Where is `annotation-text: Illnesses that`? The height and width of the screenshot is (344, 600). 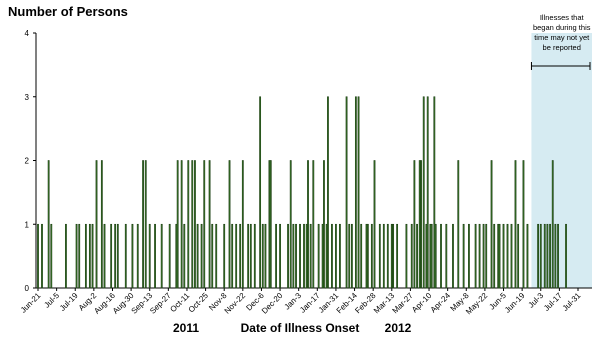
annotation-text: Illnesses that is located at coordinates (562, 17).